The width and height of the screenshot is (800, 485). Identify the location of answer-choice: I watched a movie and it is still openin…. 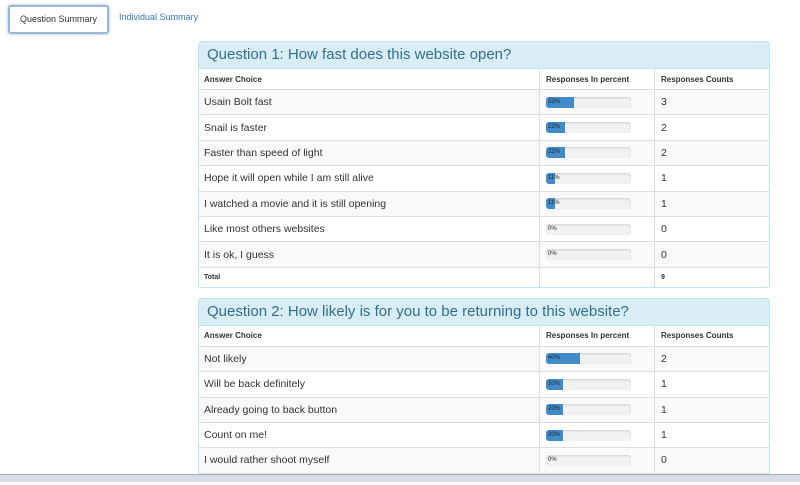
(369, 203).